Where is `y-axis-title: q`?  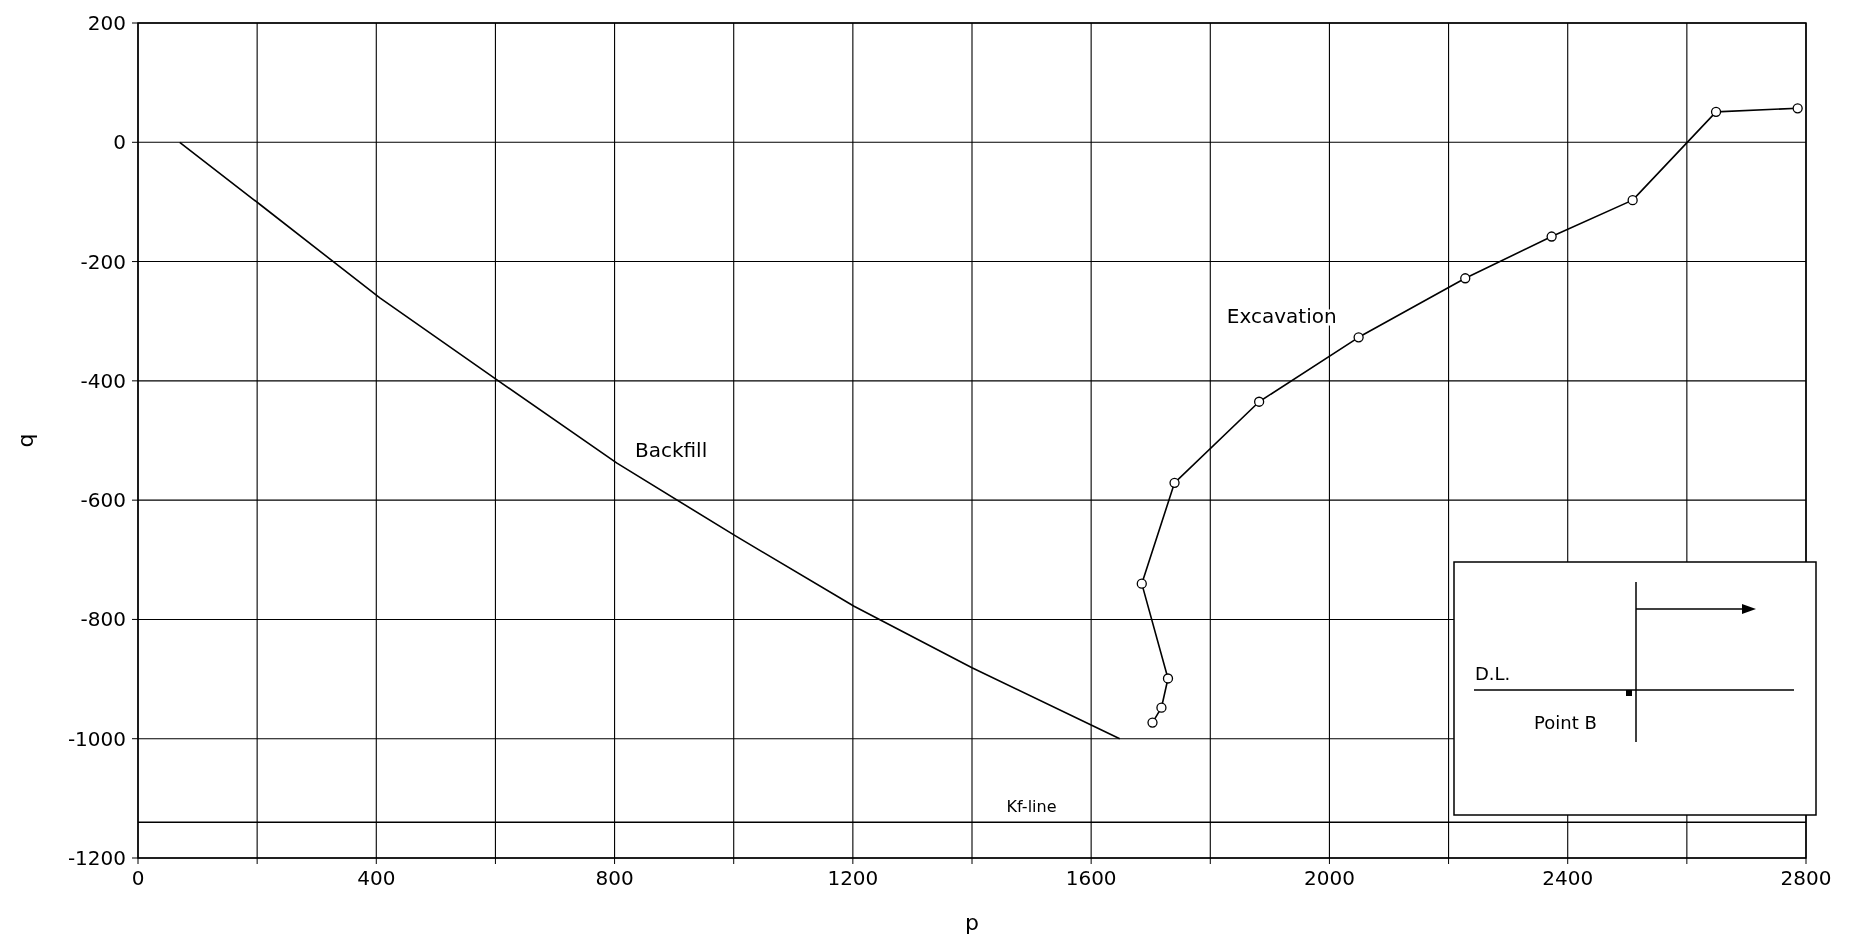 y-axis-title: q is located at coordinates (25, 440).